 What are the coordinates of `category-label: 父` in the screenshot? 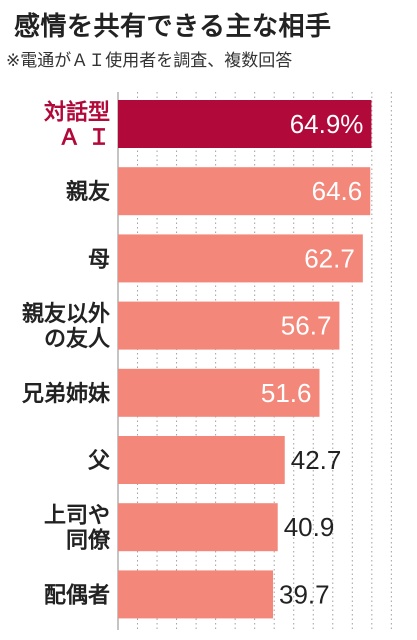 It's located at (99, 461).